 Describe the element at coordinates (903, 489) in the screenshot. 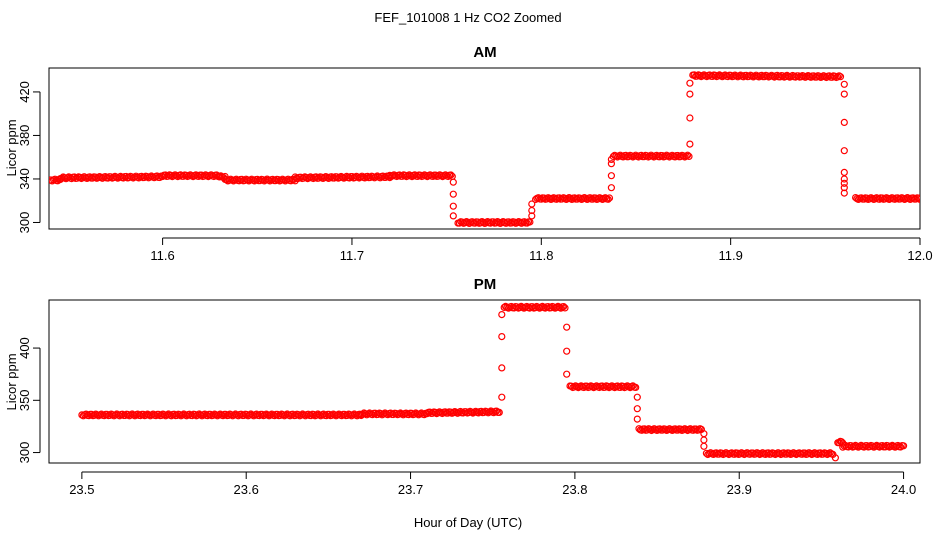

I see `pm-x-tick-label: 24.0` at that location.